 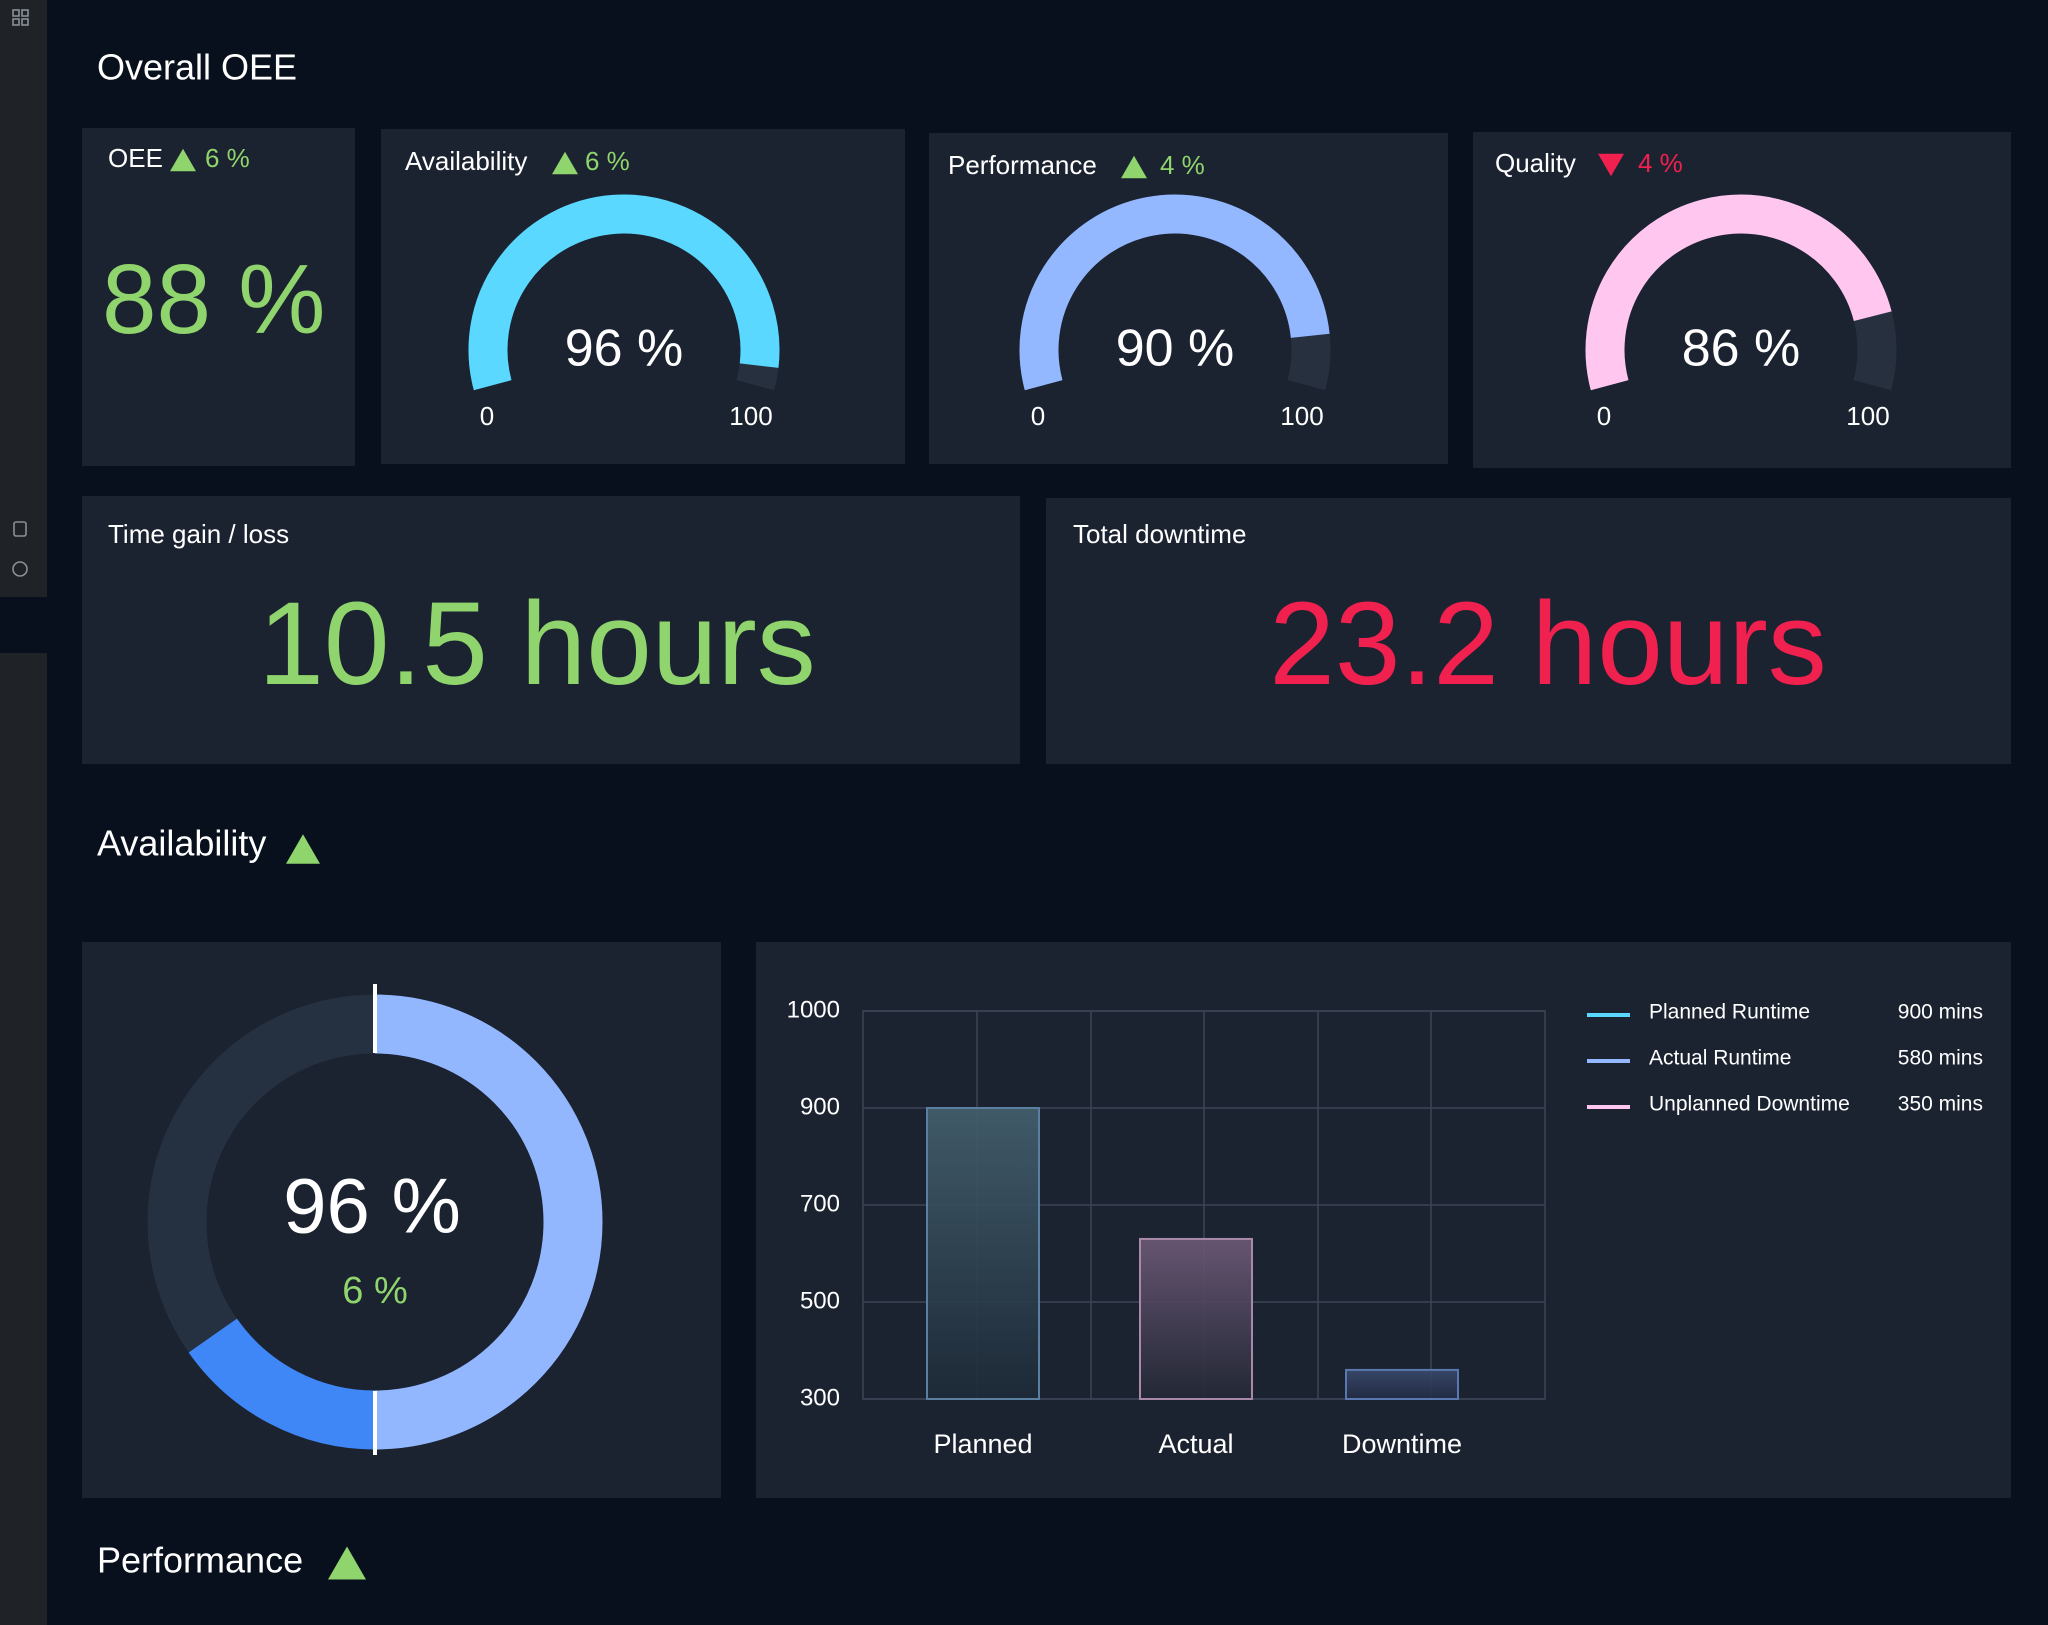 I want to click on y-tick-label: 700, so click(x=820, y=1203).